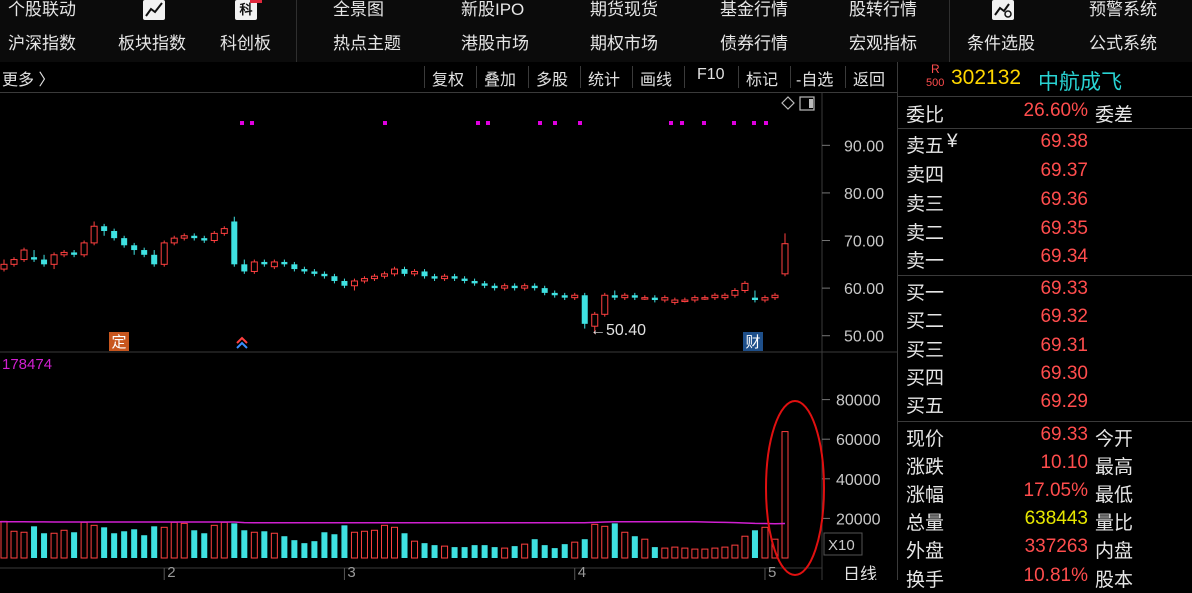 Image resolution: width=1192 pixels, height=593 pixels. Describe the element at coordinates (154, 10) in the screenshot. I see `sector-chart-icon` at that location.